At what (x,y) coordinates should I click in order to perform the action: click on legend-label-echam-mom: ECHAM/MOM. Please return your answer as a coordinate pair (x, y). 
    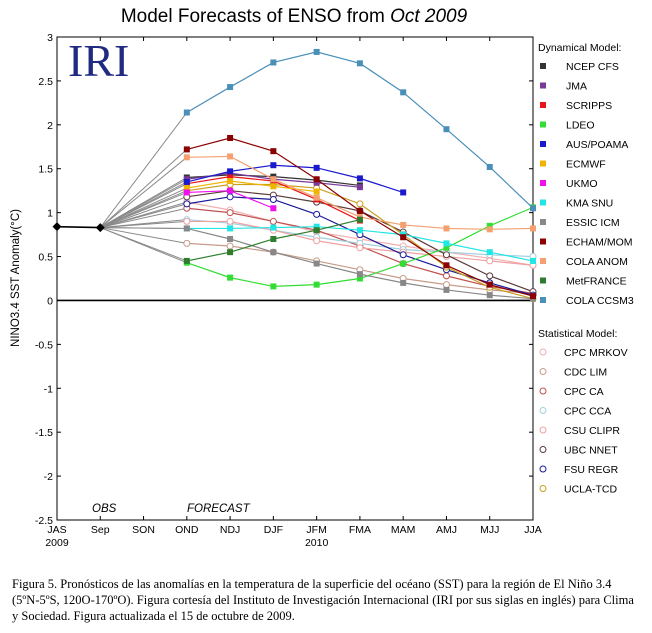
    Looking at the image, I should click on (599, 243).